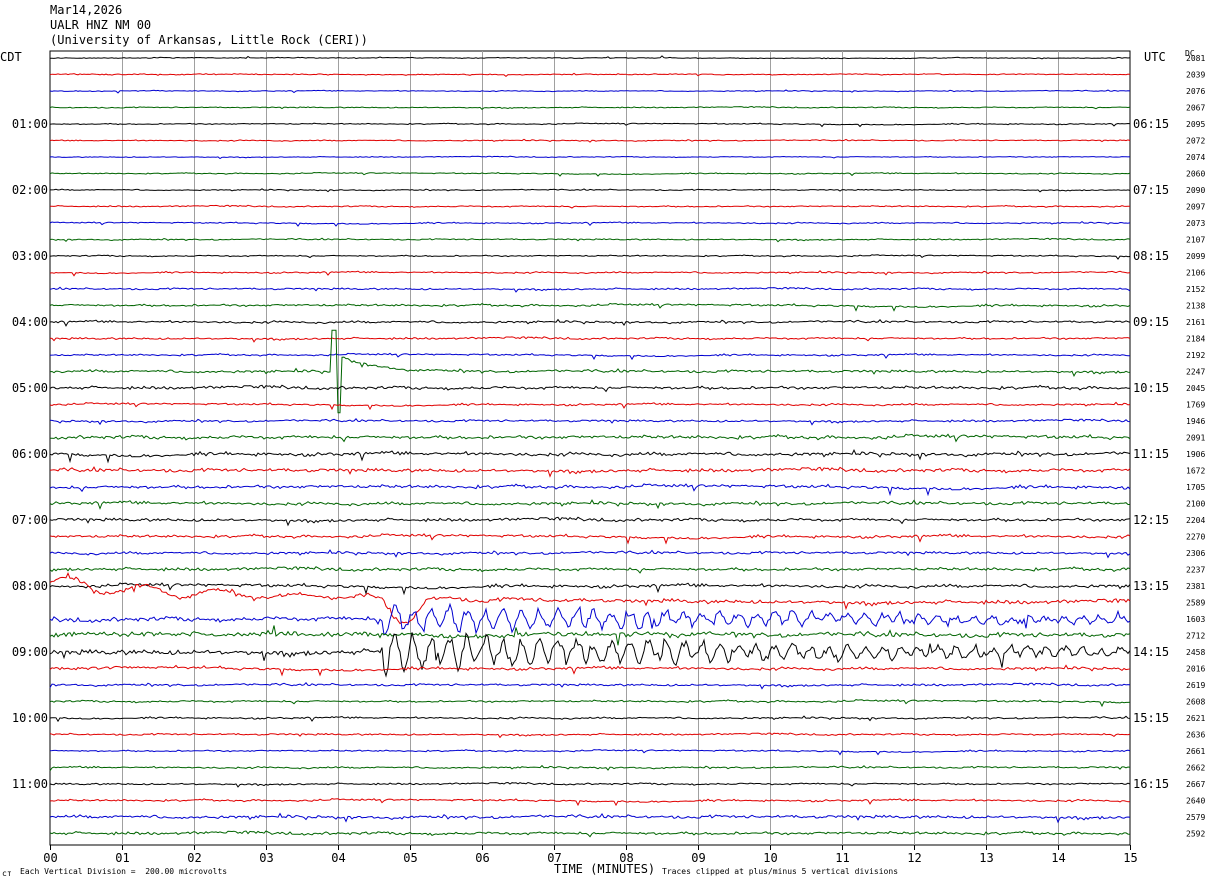 The width and height of the screenshot is (1210, 886). What do you see at coordinates (1195, 273) in the screenshot?
I see `dc-offset-label: 2106` at bounding box center [1195, 273].